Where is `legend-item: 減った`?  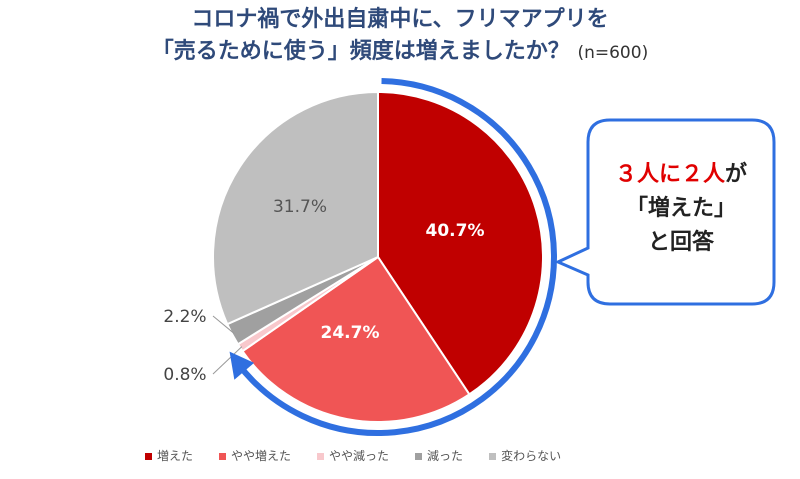 legend-item: 減った is located at coordinates (439, 455).